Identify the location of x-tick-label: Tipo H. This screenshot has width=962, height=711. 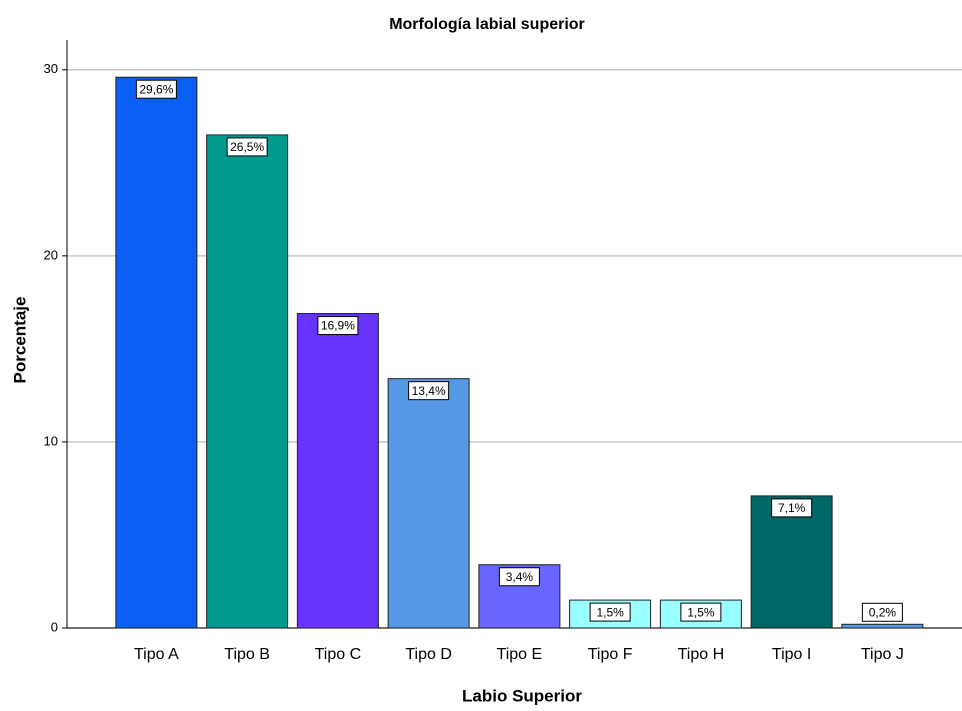
(701, 654).